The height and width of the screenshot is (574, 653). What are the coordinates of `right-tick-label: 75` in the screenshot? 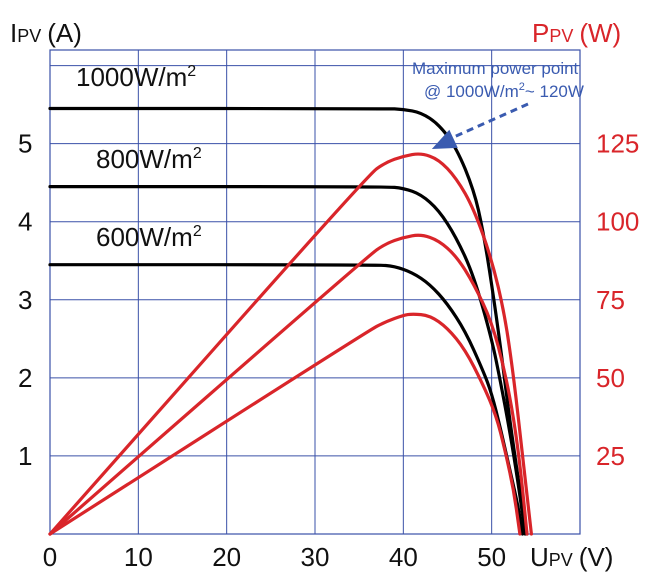 It's located at (610, 300).